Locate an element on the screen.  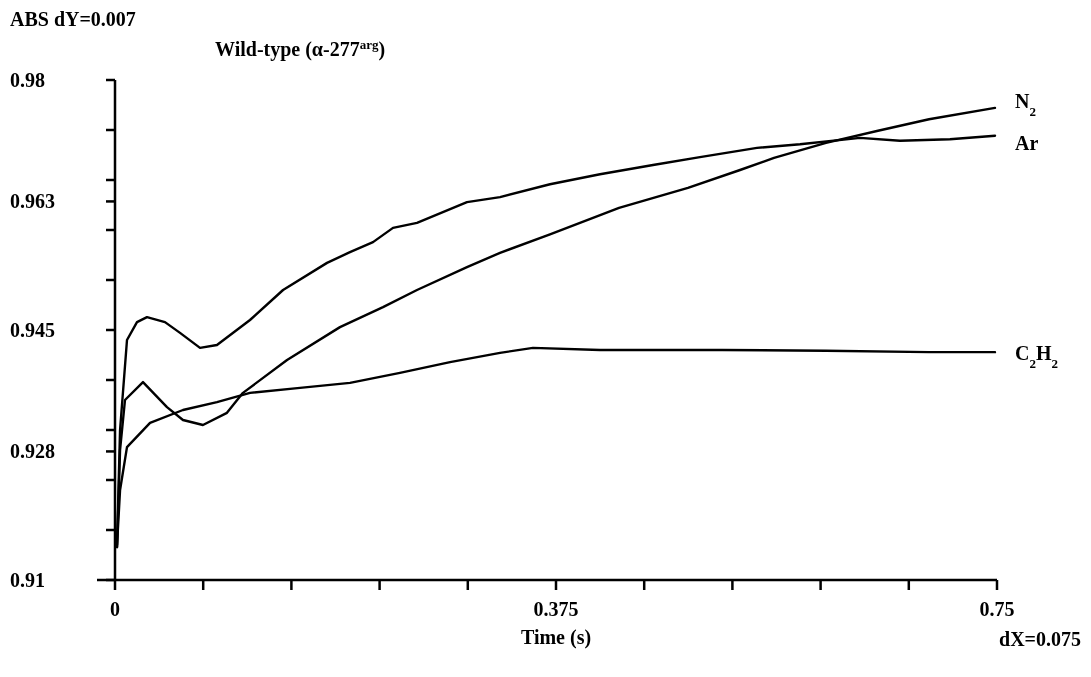
x-axis-title: Time (s) is located at coordinates (556, 637).